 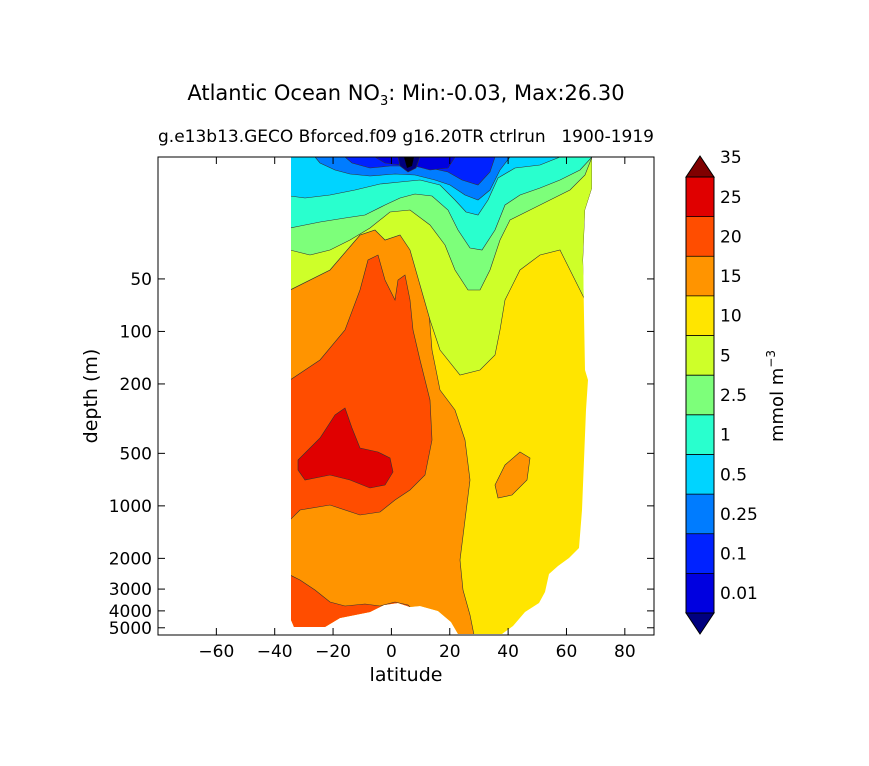 What do you see at coordinates (508, 652) in the screenshot?
I see `x-tick-label: 40` at bounding box center [508, 652].